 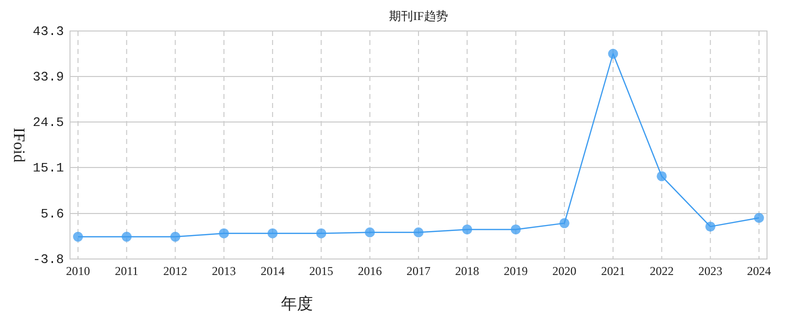 What do you see at coordinates (175, 271) in the screenshot?
I see `x-tick-label: 2012` at bounding box center [175, 271].